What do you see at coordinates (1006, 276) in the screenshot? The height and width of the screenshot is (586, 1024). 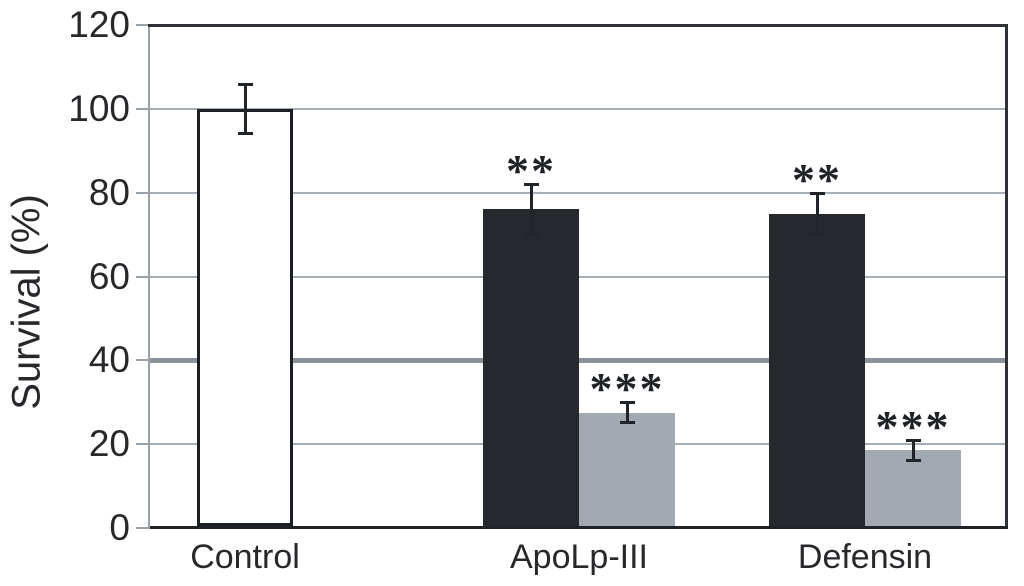 I see `plot-border-right` at bounding box center [1006, 276].